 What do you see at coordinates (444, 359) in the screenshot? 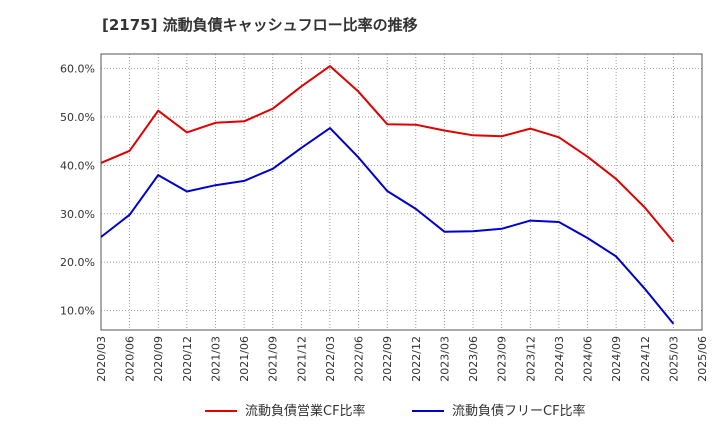
I see `x-tick-label: 2023/03` at bounding box center [444, 359].